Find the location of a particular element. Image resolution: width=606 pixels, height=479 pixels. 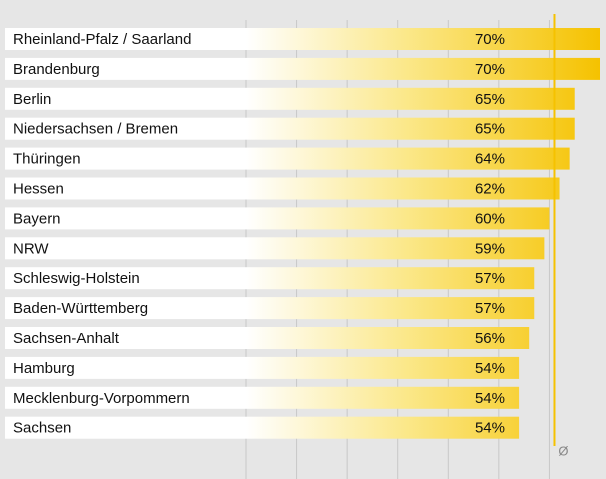

category-label: Schleswig-Holstein is located at coordinates (76, 278).